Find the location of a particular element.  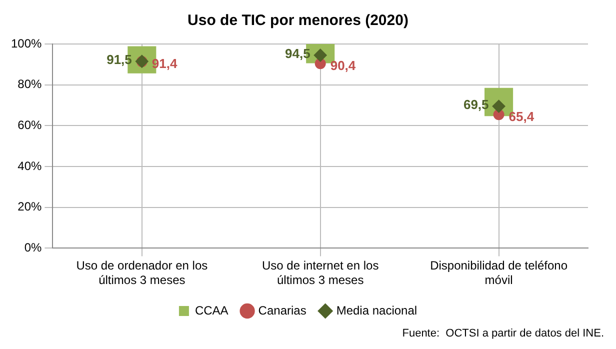

legend-label: CCAA is located at coordinates (211, 310).